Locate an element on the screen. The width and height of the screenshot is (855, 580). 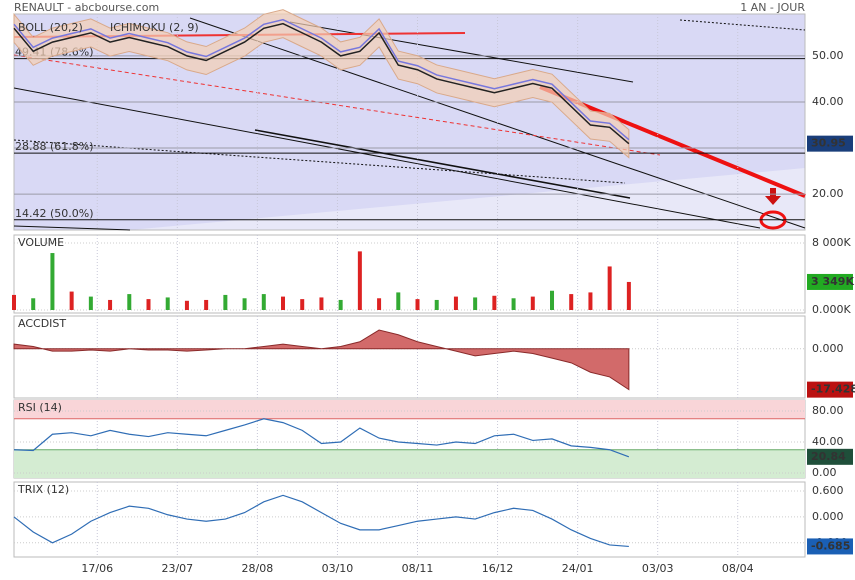
x-tick-label: 17/06 is located at coordinates (97, 568).